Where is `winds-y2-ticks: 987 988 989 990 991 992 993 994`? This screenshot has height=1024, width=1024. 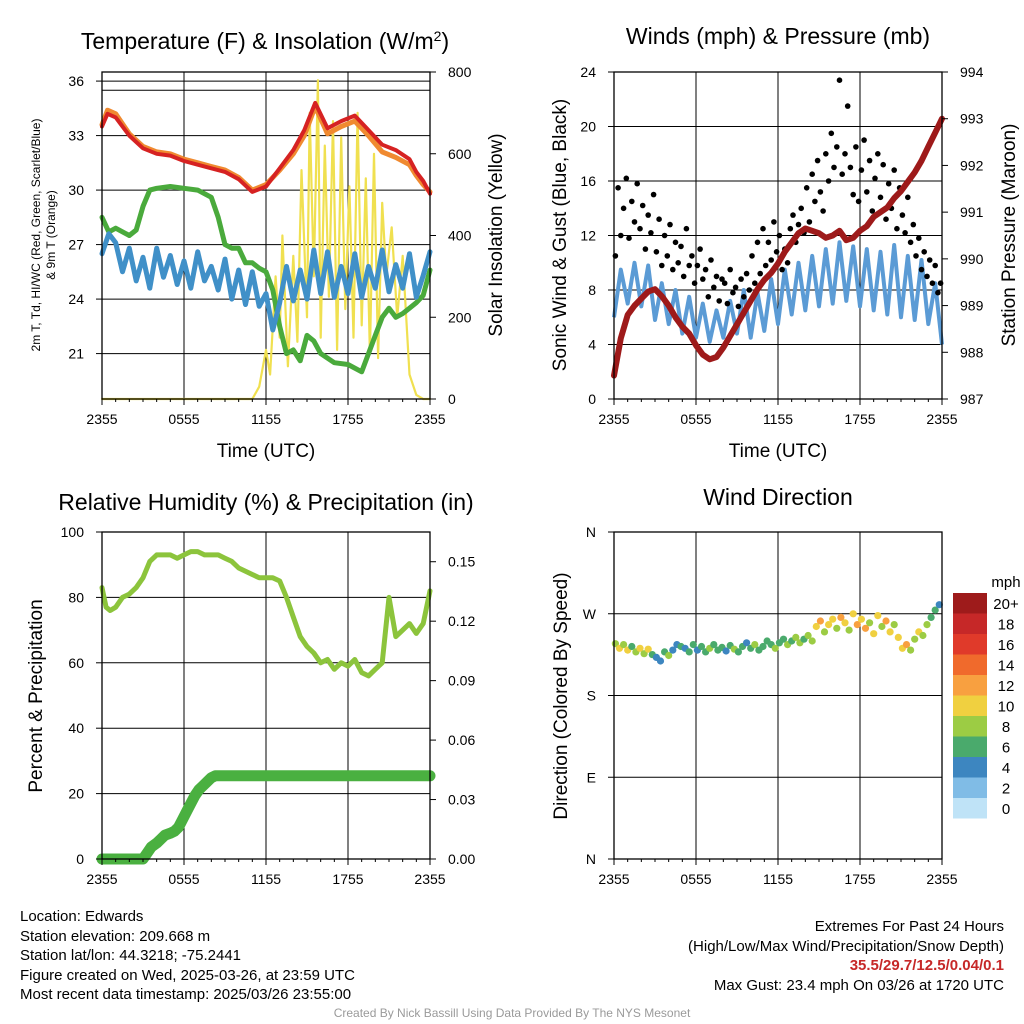
winds-y2-ticks: 987 988 989 990 991 992 993 994 is located at coordinates (963, 235).